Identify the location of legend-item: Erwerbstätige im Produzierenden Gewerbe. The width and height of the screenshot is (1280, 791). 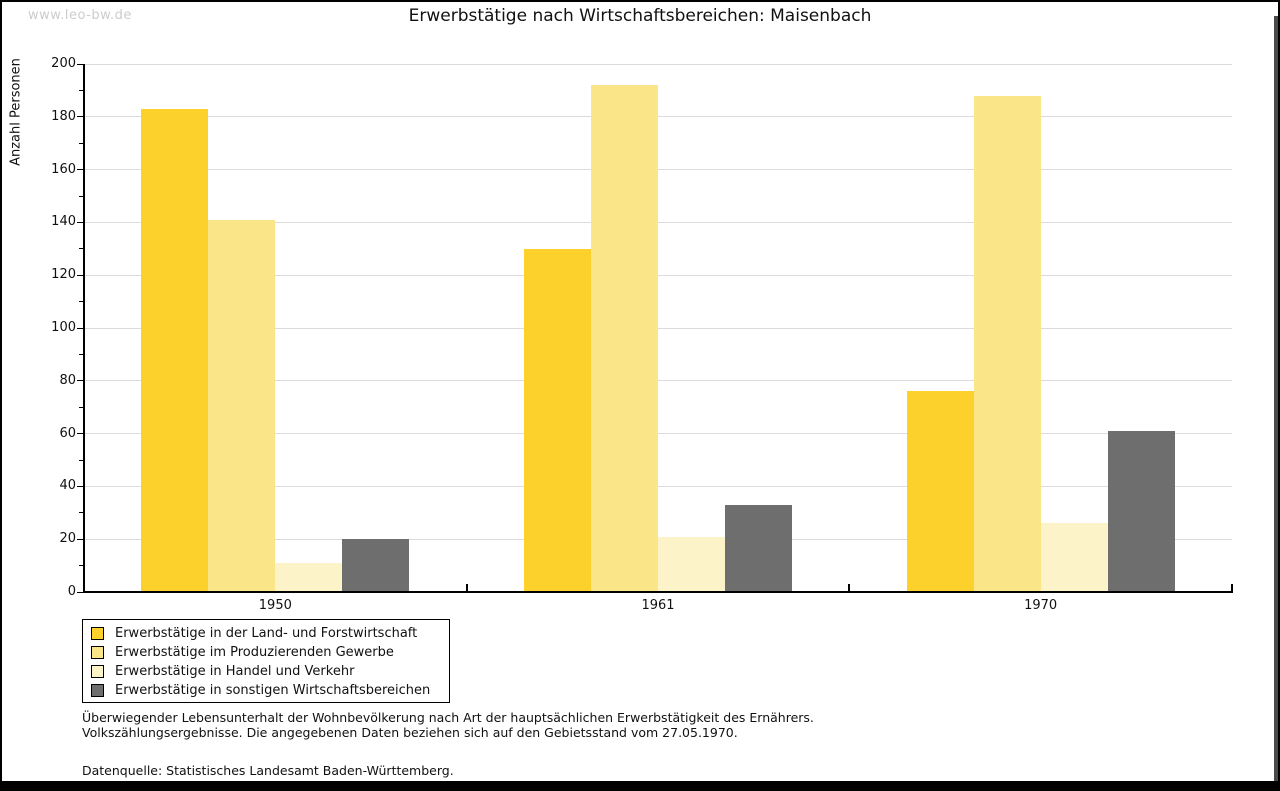
(270, 652).